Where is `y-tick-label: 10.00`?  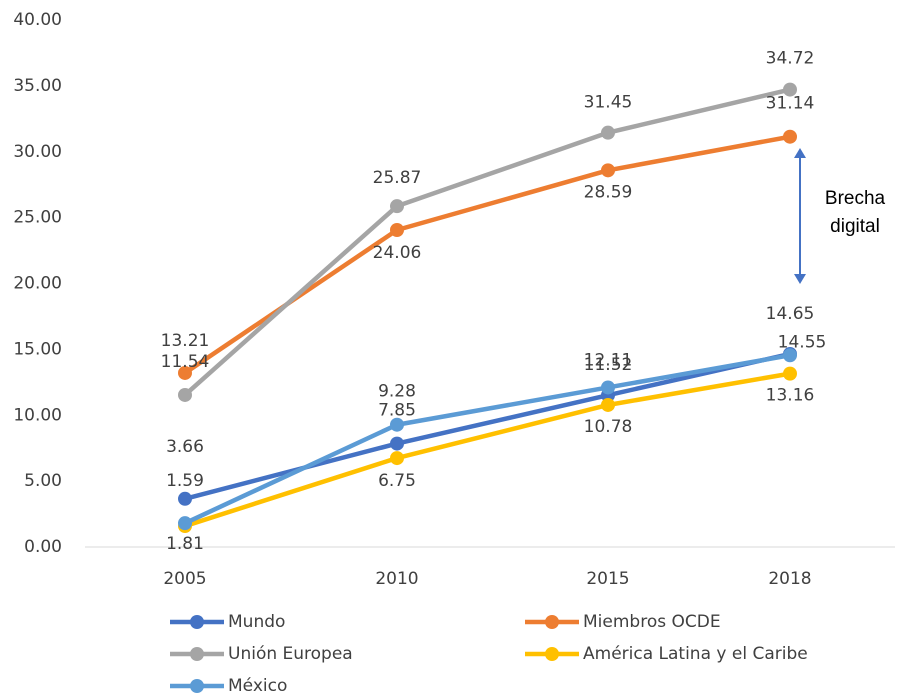 y-tick-label: 10.00 is located at coordinates (37, 415).